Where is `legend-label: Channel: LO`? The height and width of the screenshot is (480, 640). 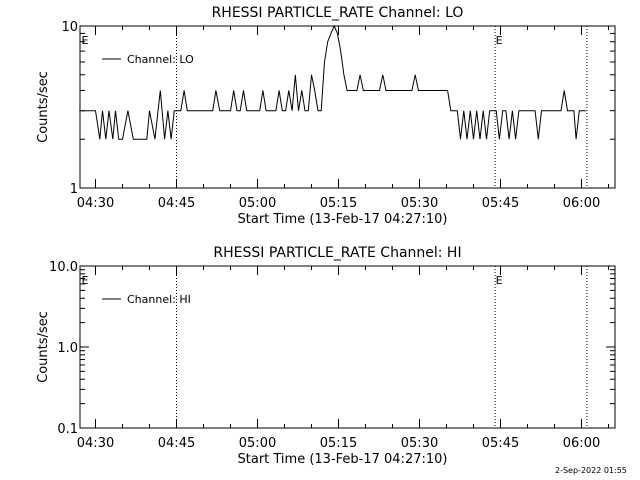
legend-label: Channel: LO is located at coordinates (160, 59).